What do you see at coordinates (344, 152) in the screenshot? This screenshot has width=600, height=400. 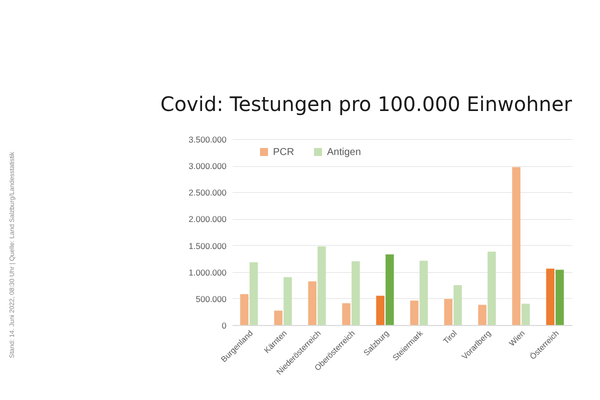 I see `legend-label: Antigen` at bounding box center [344, 152].